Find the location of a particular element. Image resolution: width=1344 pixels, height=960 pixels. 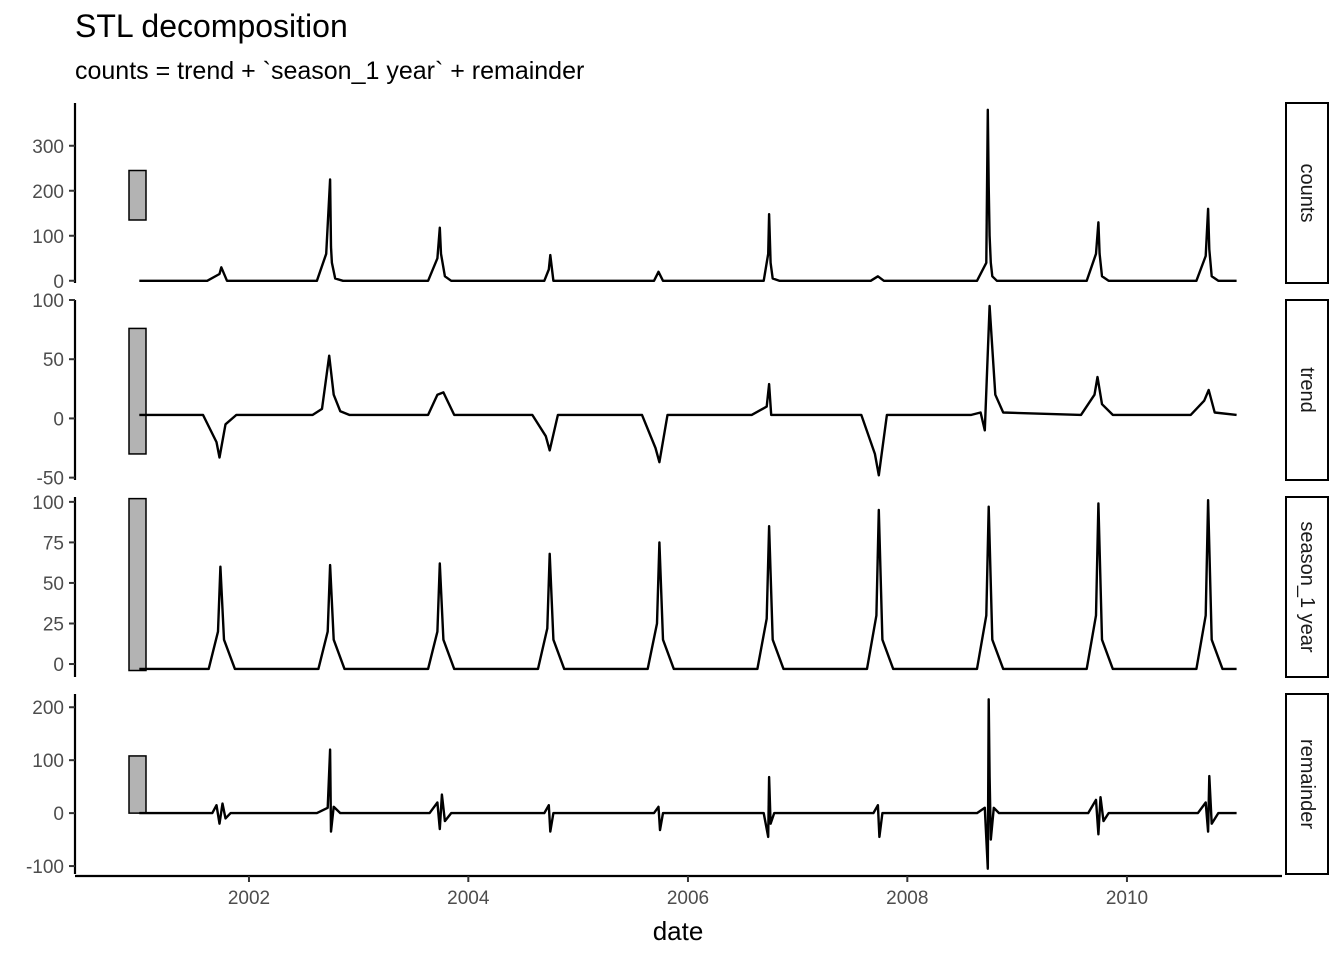

x-axis: 2002 2004 2006 2008 2010 date is located at coordinates (678, 910).